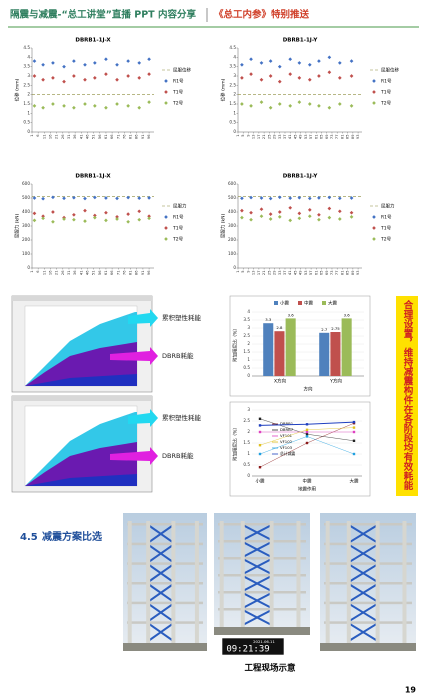 The height and width of the screenshot is (700, 427). I want to click on x-tick-label: 61, so click(106, 273).